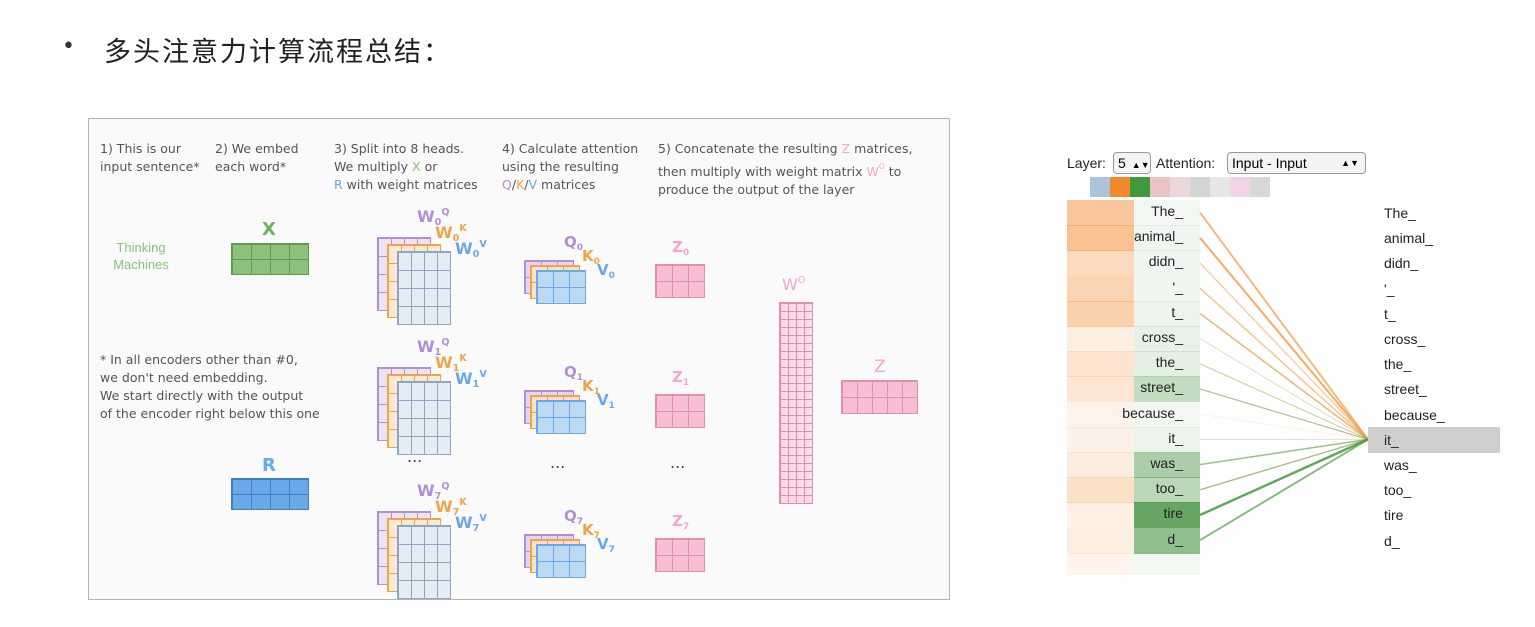  What do you see at coordinates (471, 523) in the screenshot?
I see `wv-label-7: W7V` at bounding box center [471, 523].